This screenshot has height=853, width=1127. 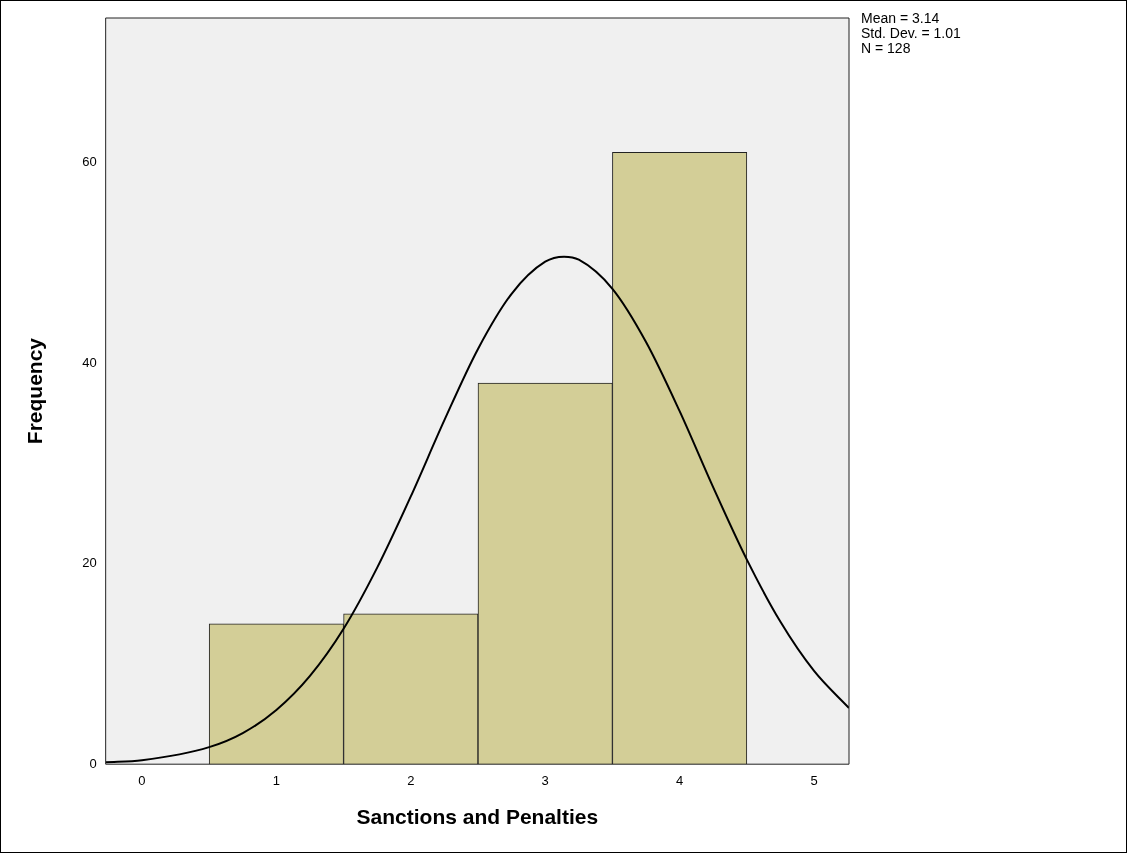 I want to click on y-tick-label: 60, so click(x=89, y=161).